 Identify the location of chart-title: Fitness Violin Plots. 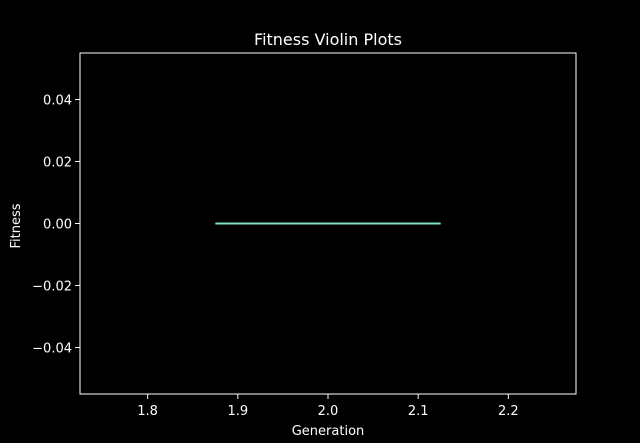
(328, 39).